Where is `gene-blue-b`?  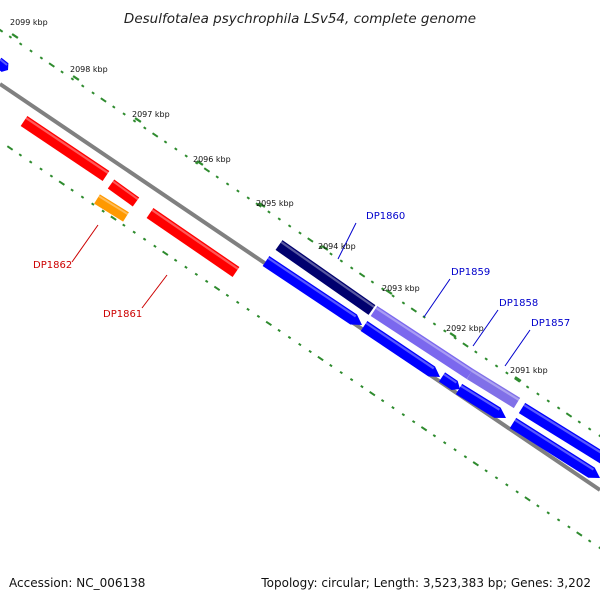
gene-blue-b is located at coordinates (400, 349).